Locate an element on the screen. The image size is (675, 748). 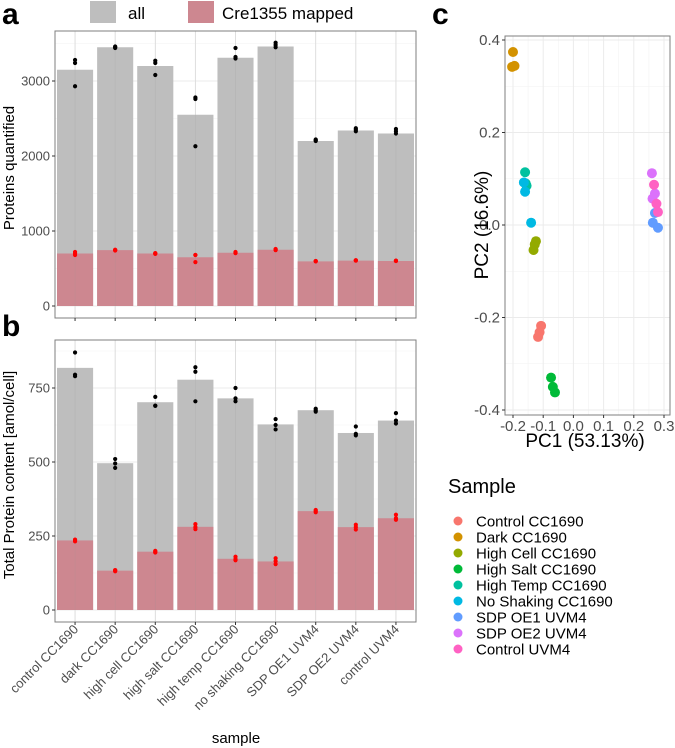
legend-label-all: all is located at coordinates (136, 13).